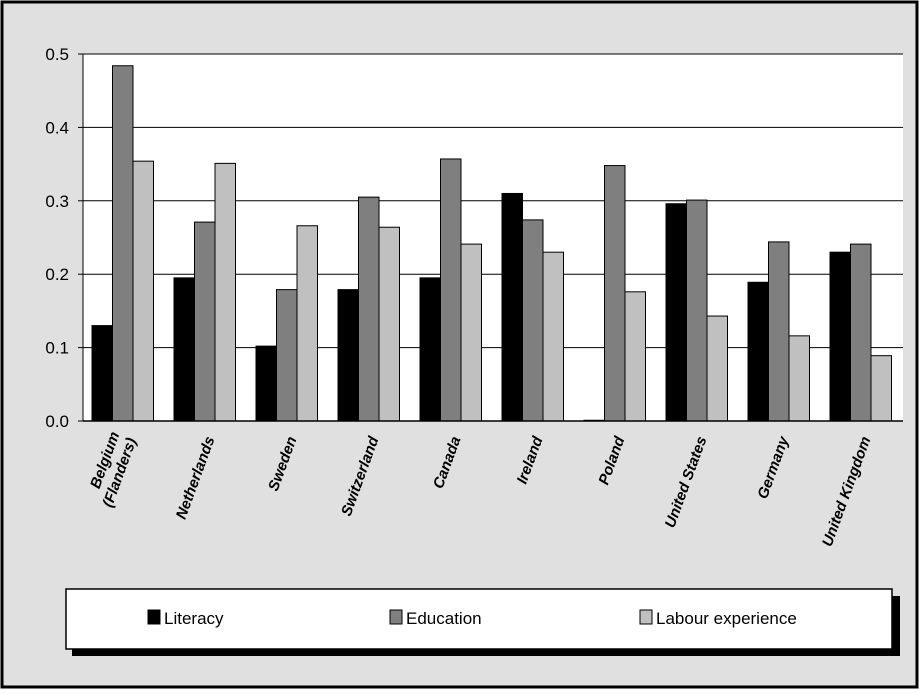 This screenshot has width=919, height=694. Describe the element at coordinates (57, 54) in the screenshot. I see `y-tick-label: 0.5` at that location.